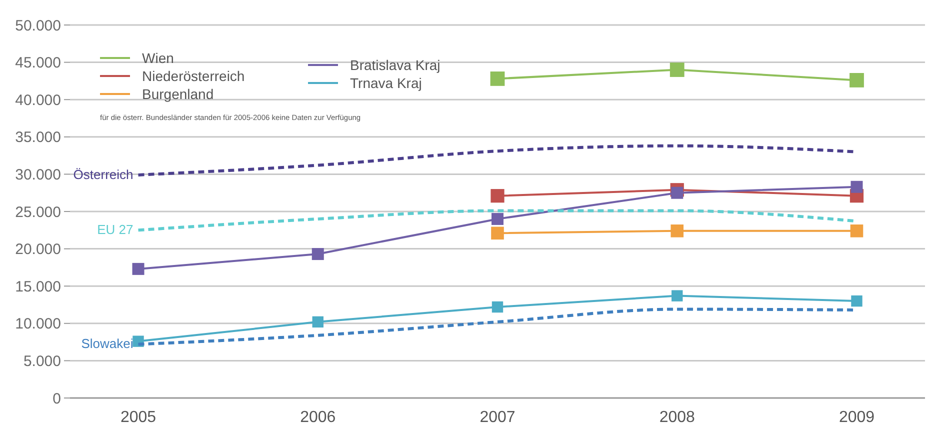  Describe the element at coordinates (386, 82) in the screenshot. I see `legend-label: Trnava Kraj` at that location.